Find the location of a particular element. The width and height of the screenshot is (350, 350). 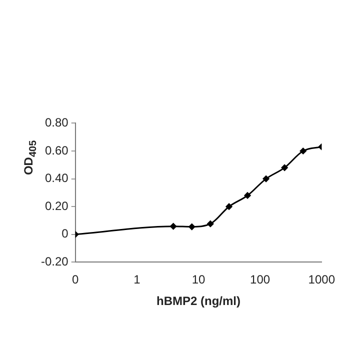

x-tick-label: 1 is located at coordinates (137, 279).